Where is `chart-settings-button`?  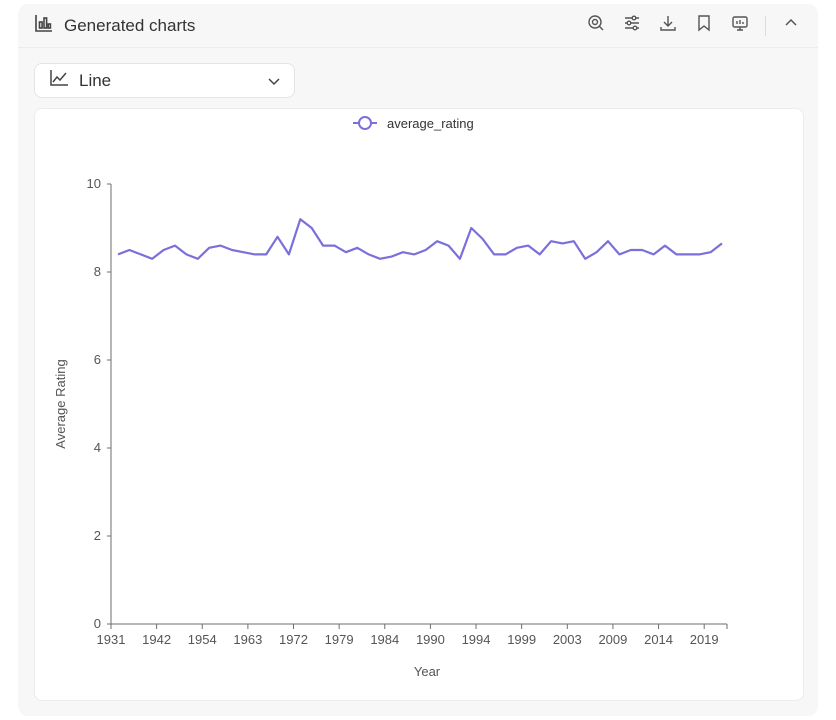 chart-settings-button is located at coordinates (632, 26).